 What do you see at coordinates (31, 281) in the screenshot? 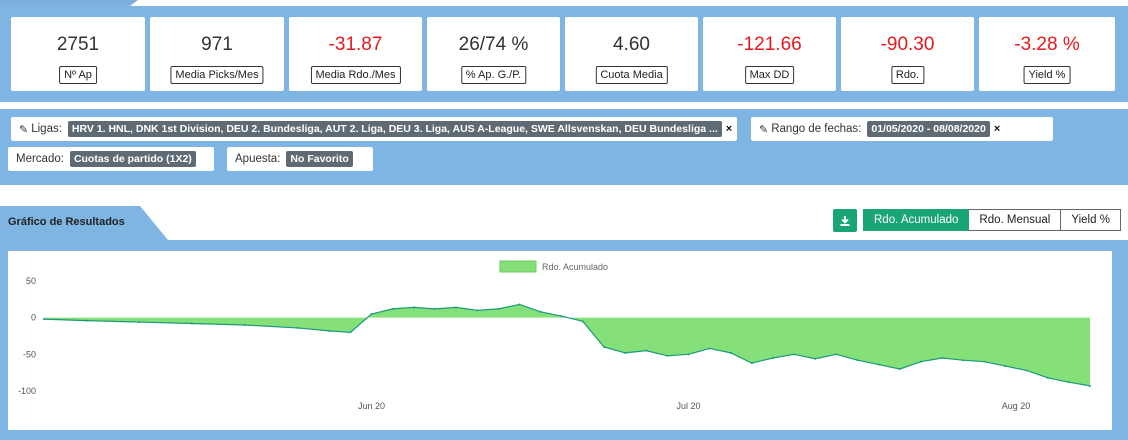
I see `y-tick-label: 50` at bounding box center [31, 281].